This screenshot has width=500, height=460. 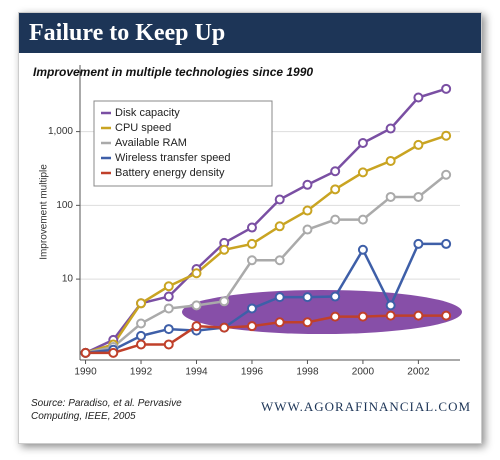 I want to click on legend-label: Available RAM, so click(x=151, y=143).